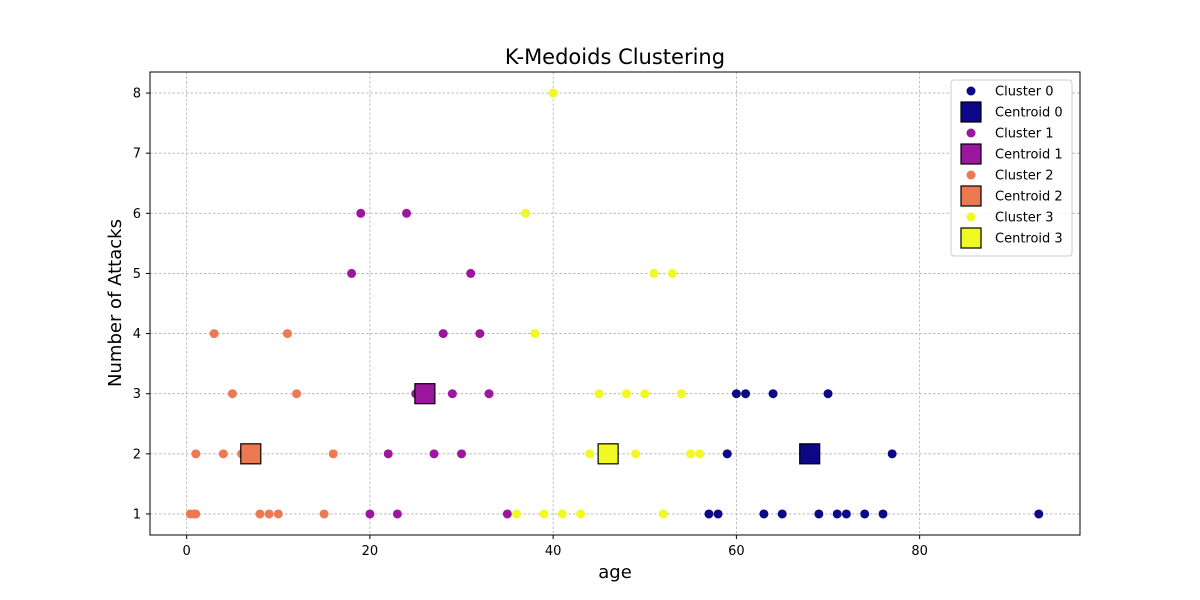 This screenshot has height=600, width=1200. What do you see at coordinates (615, 572) in the screenshot?
I see `x-axis-title: age` at bounding box center [615, 572].